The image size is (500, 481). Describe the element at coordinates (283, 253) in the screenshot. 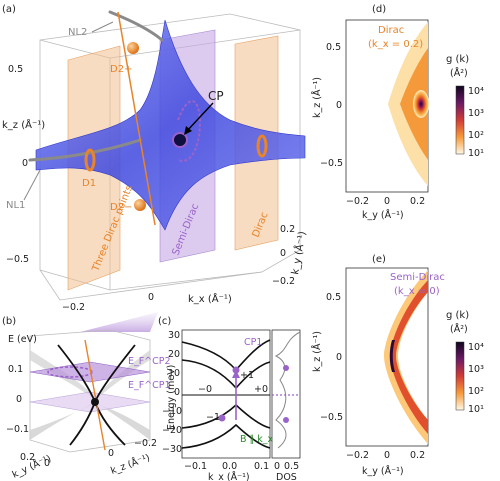

I see `a-ky-tick-1: 0` at that location.